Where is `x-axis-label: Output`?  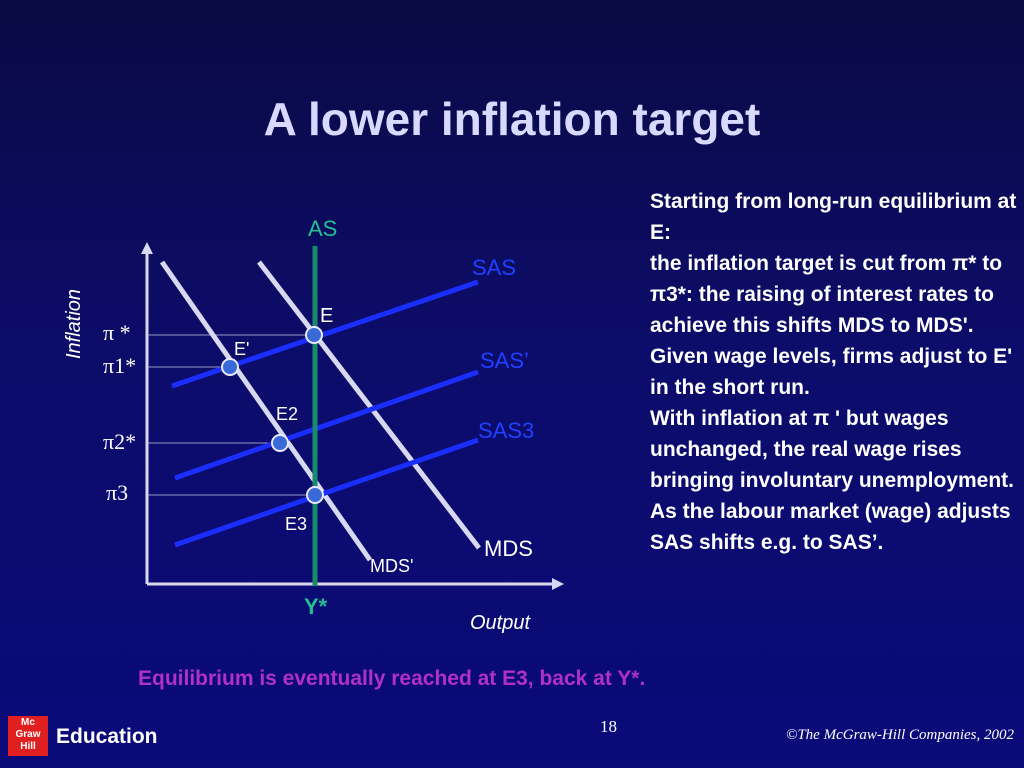
x-axis-label: Output is located at coordinates (500, 623).